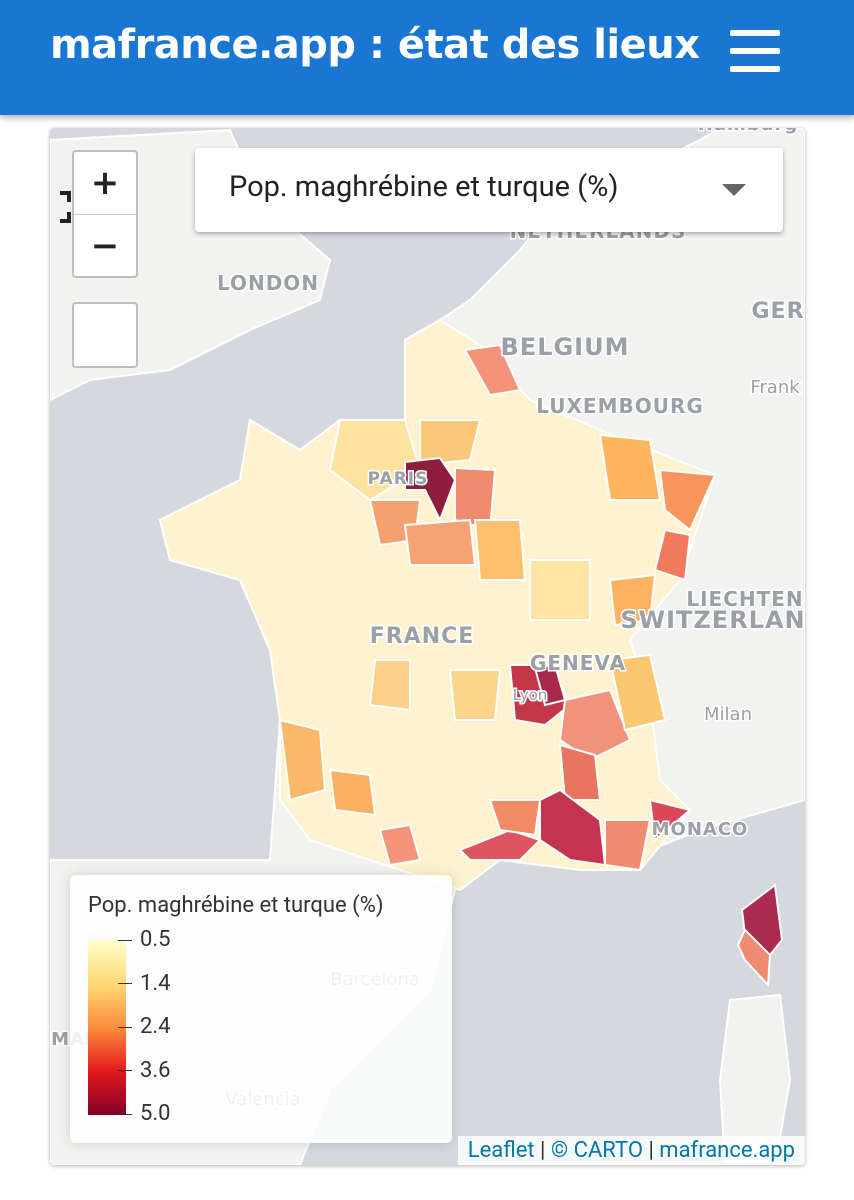 The image size is (854, 1200). Describe the element at coordinates (236, 905) in the screenshot. I see `legend-title: Pop. maghrébine et turque (%)` at that location.